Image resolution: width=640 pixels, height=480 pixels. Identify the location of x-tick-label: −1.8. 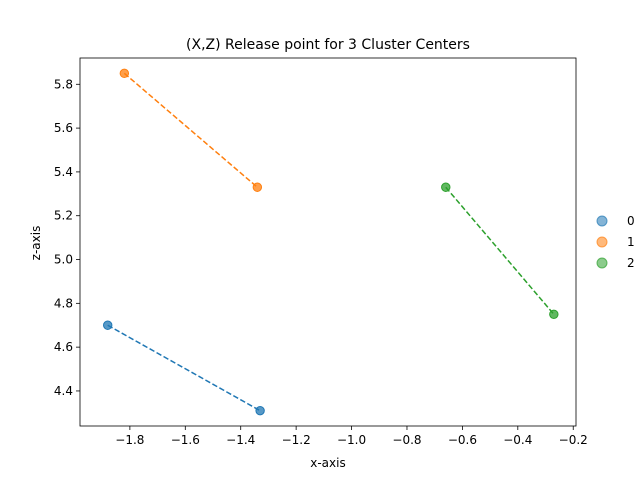
(129, 440).